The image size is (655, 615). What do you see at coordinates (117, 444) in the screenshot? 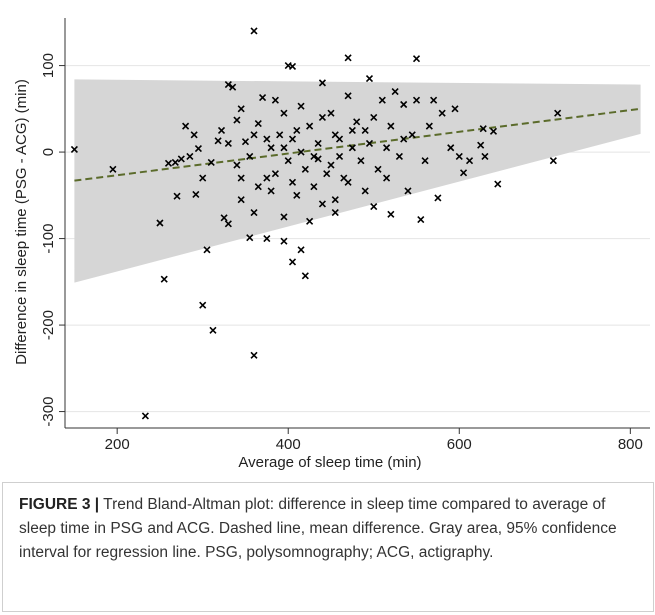
I see `x-tick-label: 200` at bounding box center [117, 444].